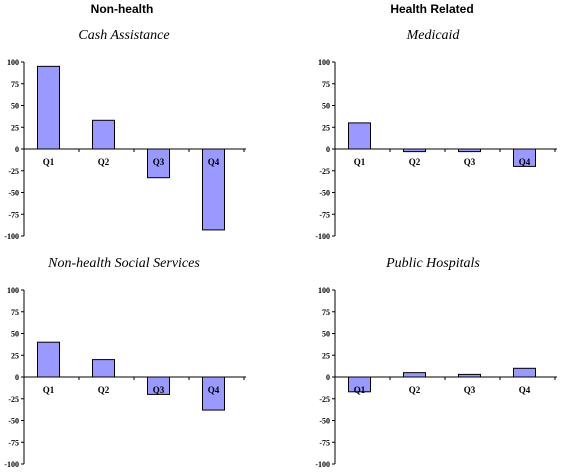  What do you see at coordinates (123, 35) in the screenshot?
I see `chart-title: Cash Assistance` at bounding box center [123, 35].